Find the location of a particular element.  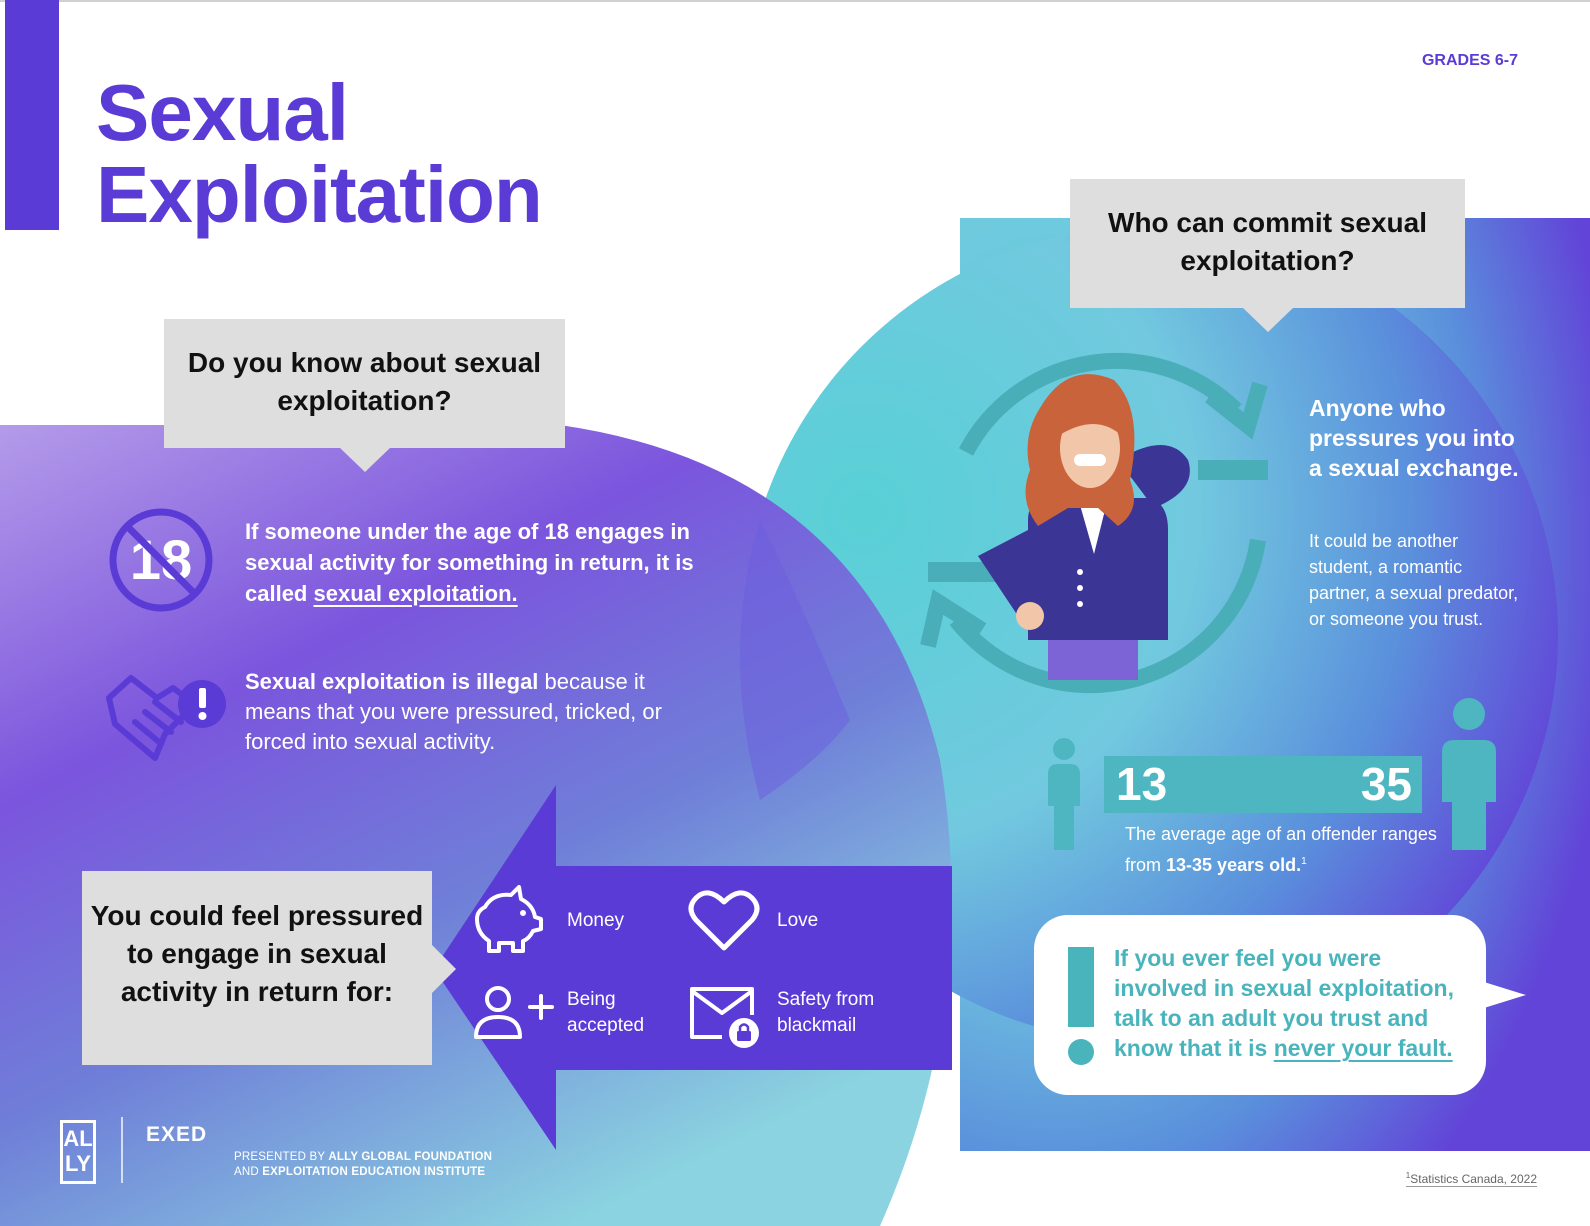

source-sup: 1 is located at coordinates (1408, 1175).